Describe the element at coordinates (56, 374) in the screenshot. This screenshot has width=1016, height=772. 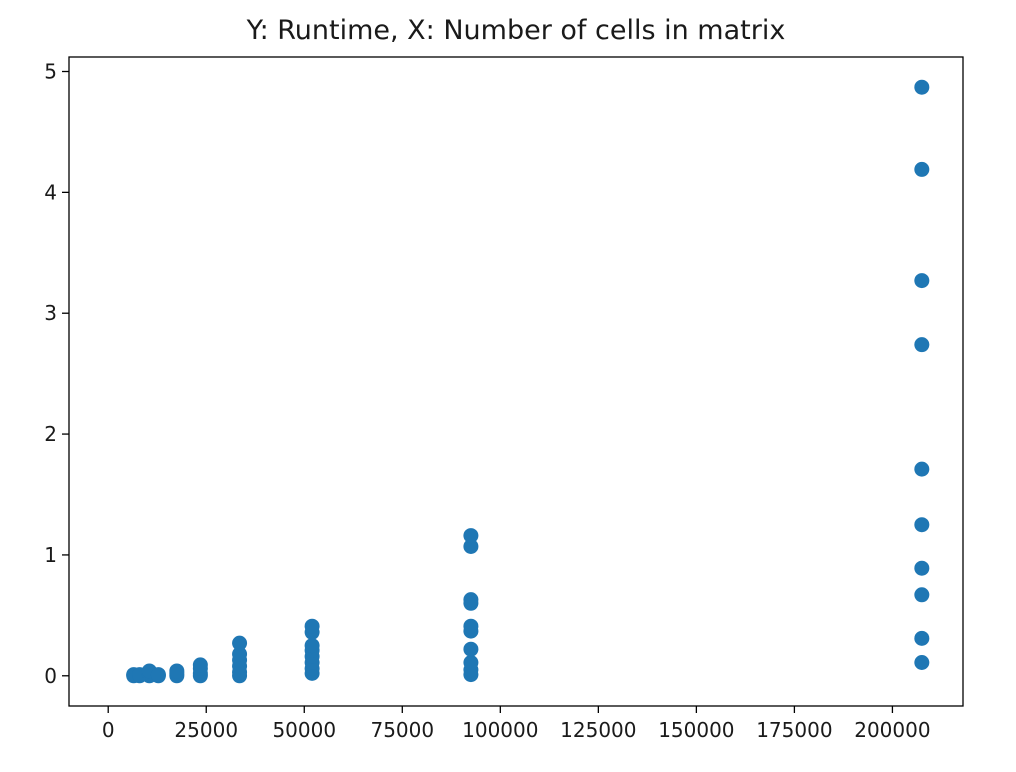
I see `y-axis: 0 1 2 3 4 5` at that location.